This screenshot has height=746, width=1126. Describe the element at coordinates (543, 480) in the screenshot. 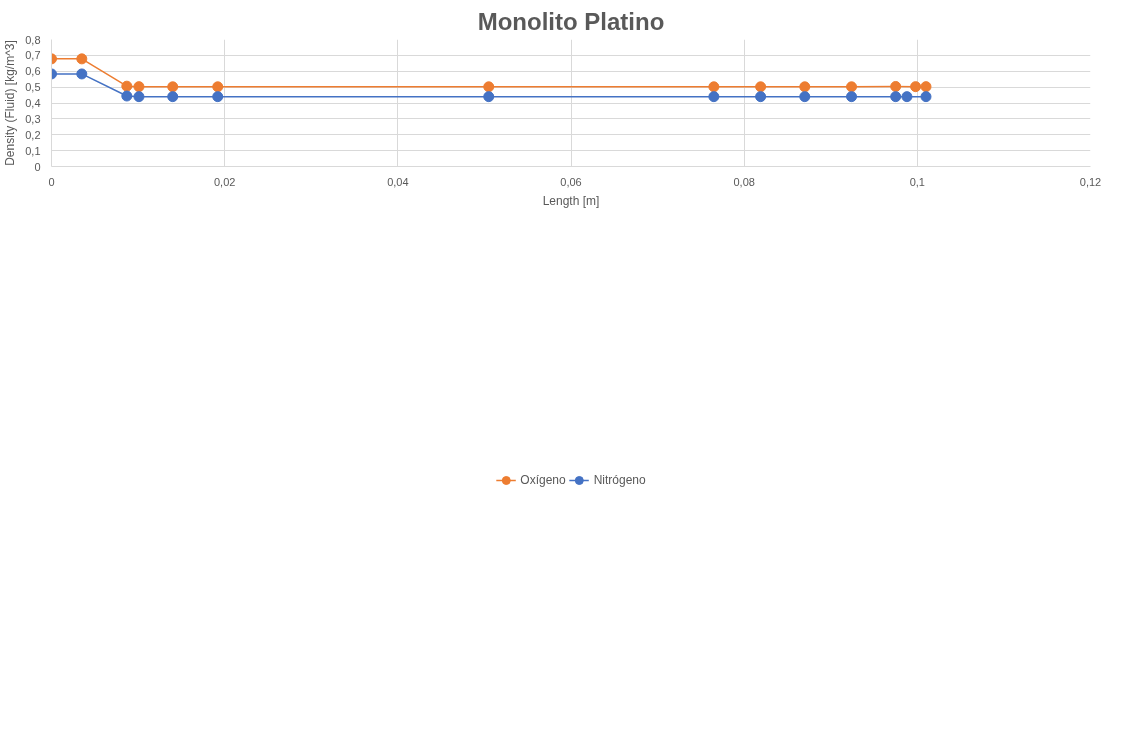

I see `legend-label: Oxígeno` at that location.